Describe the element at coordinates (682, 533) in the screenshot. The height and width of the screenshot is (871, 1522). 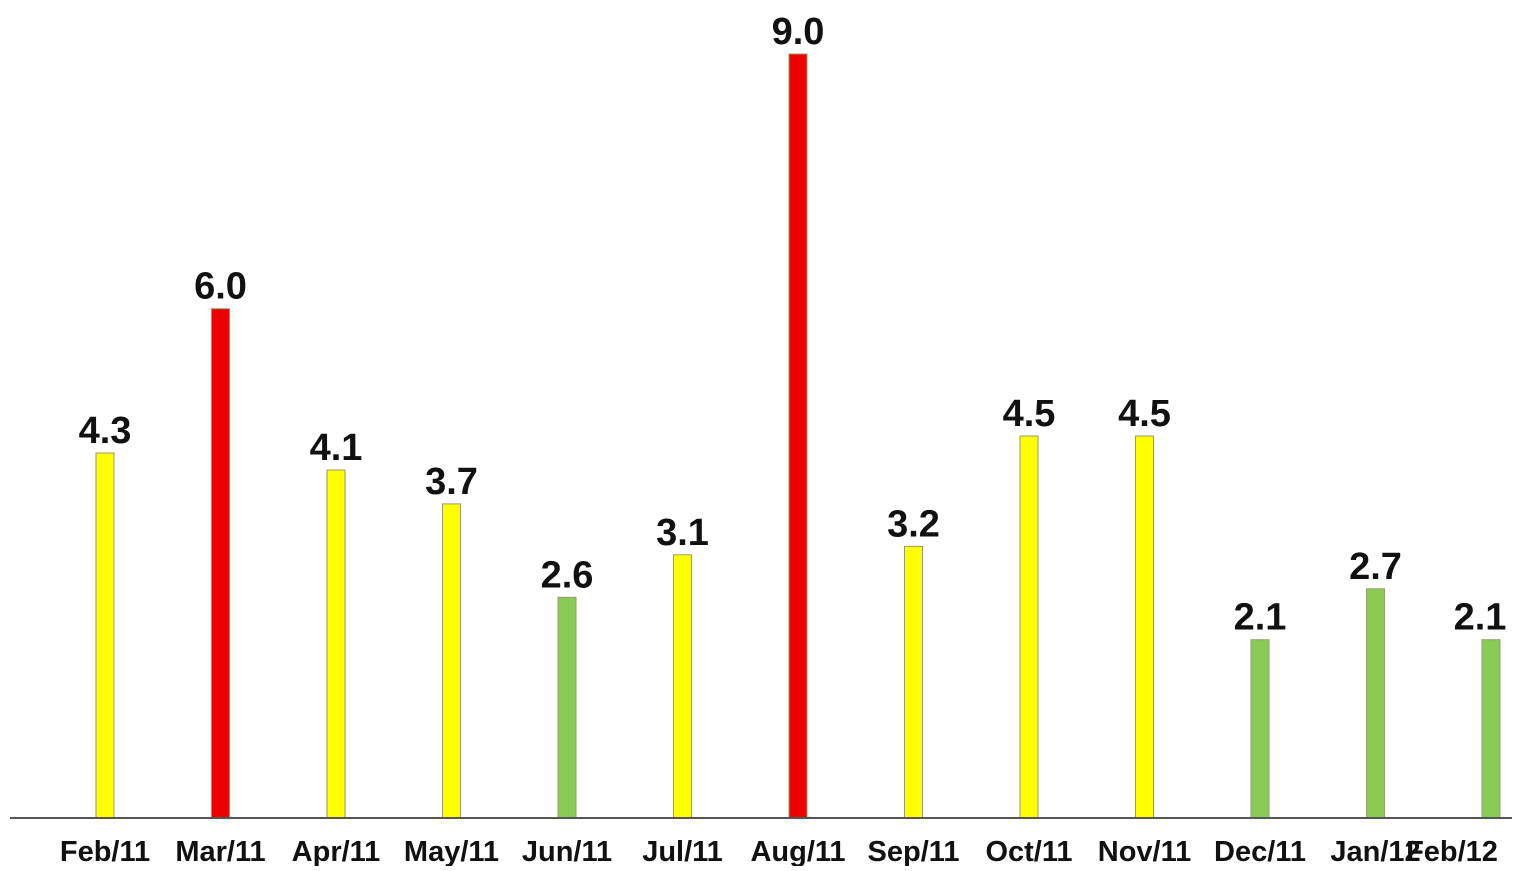
I see `value-label: 3.1` at that location.